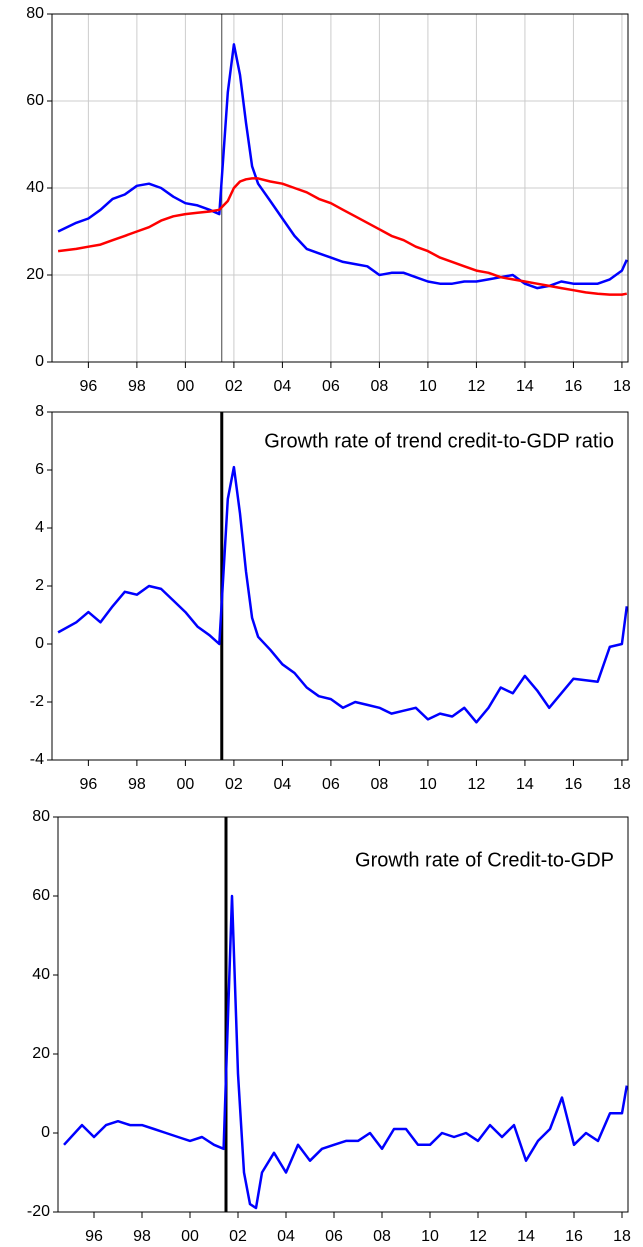 The width and height of the screenshot is (643, 1247). I want to click on annotation: Growth rate of trend credit-to-GDP ratio, so click(439, 441).